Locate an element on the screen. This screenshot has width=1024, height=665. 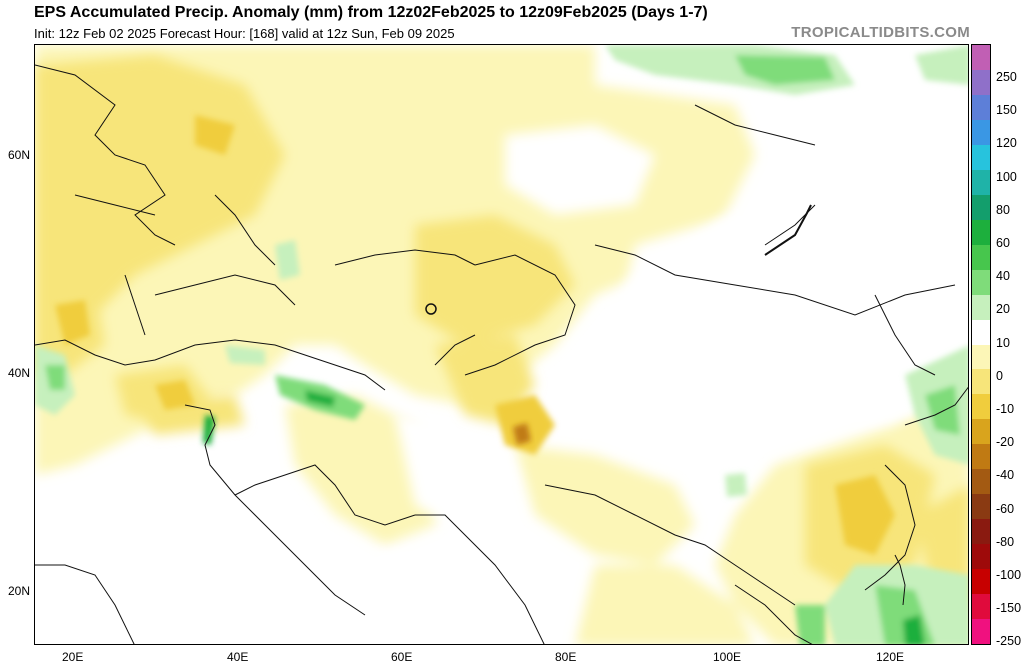
colorbar-tick-label: 20 is located at coordinates (1003, 309).